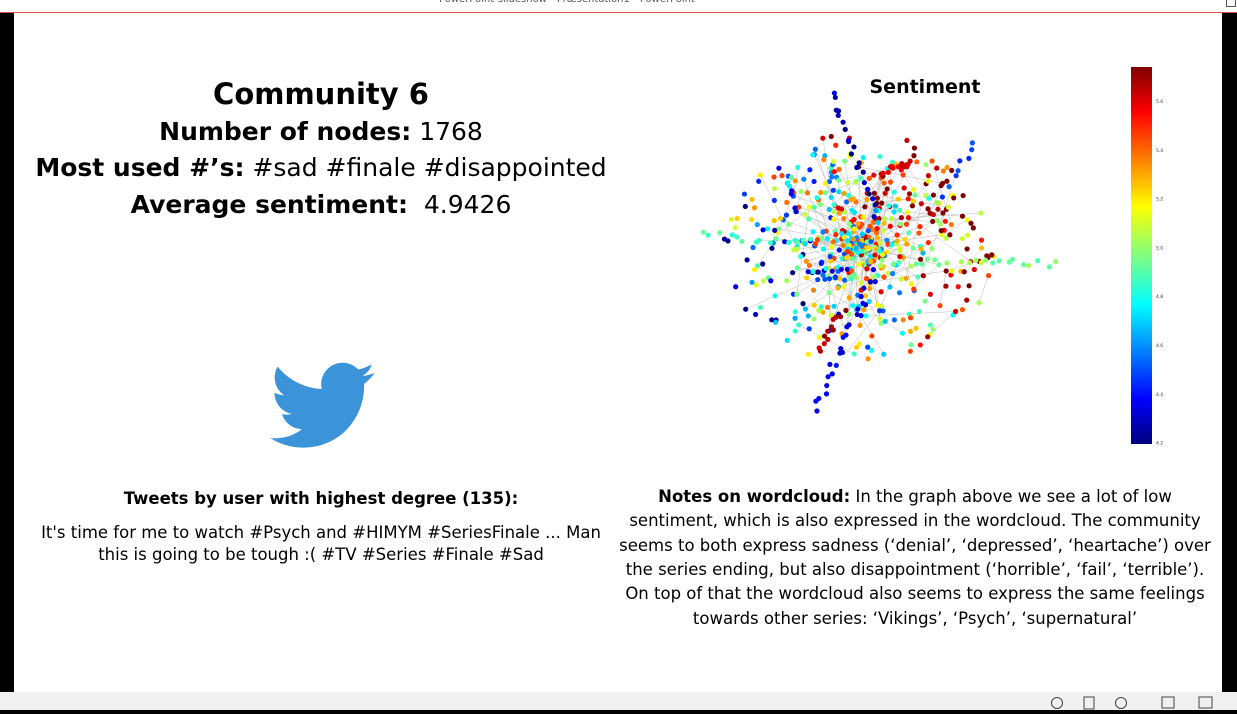 The width and height of the screenshot is (1237, 714). I want to click on maximize-button, so click(1231, 3).